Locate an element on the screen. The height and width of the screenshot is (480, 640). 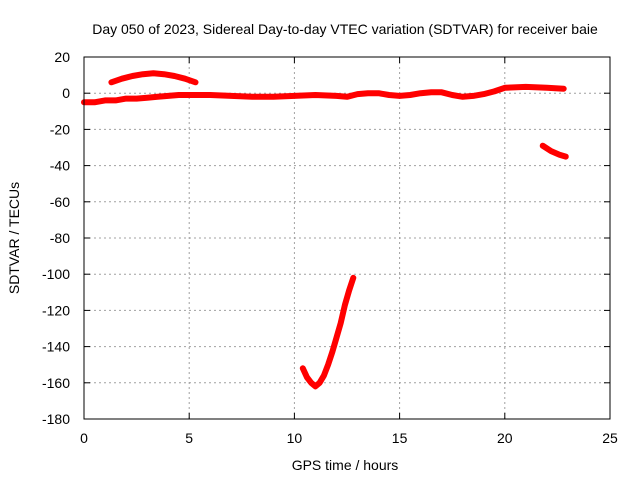
x-tick-label: 20 is located at coordinates (505, 438).